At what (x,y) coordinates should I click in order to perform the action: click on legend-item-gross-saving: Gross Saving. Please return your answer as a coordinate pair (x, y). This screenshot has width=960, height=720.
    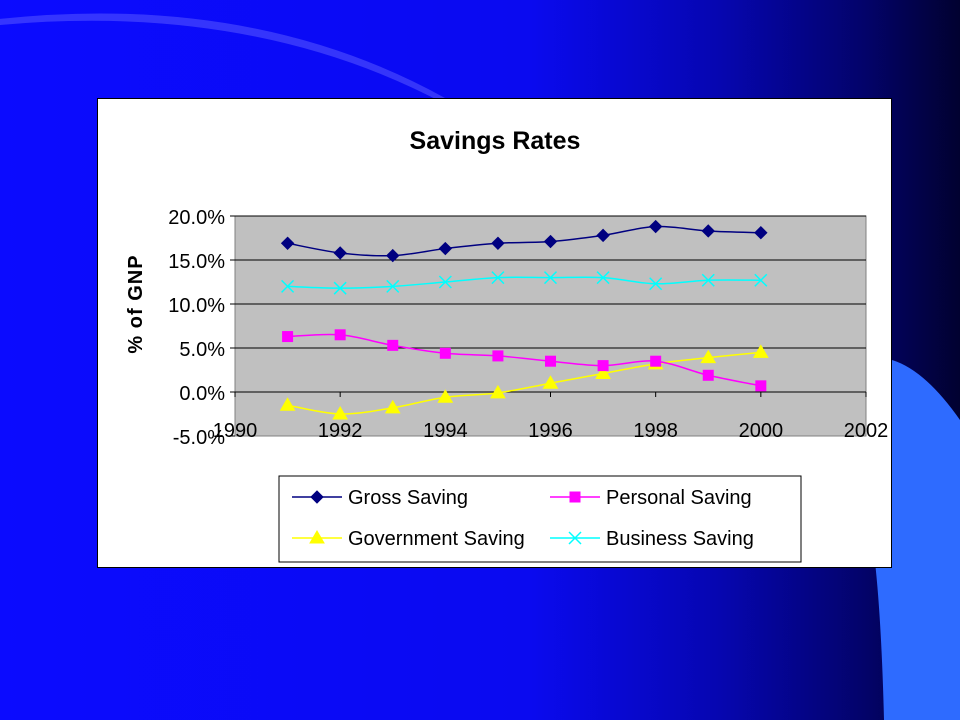
    Looking at the image, I should click on (380, 498).